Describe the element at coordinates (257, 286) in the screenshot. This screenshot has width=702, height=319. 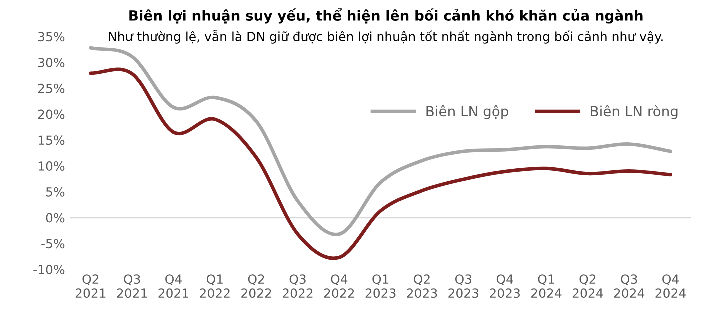
I see `x-tick-label: Q2 2022` at that location.